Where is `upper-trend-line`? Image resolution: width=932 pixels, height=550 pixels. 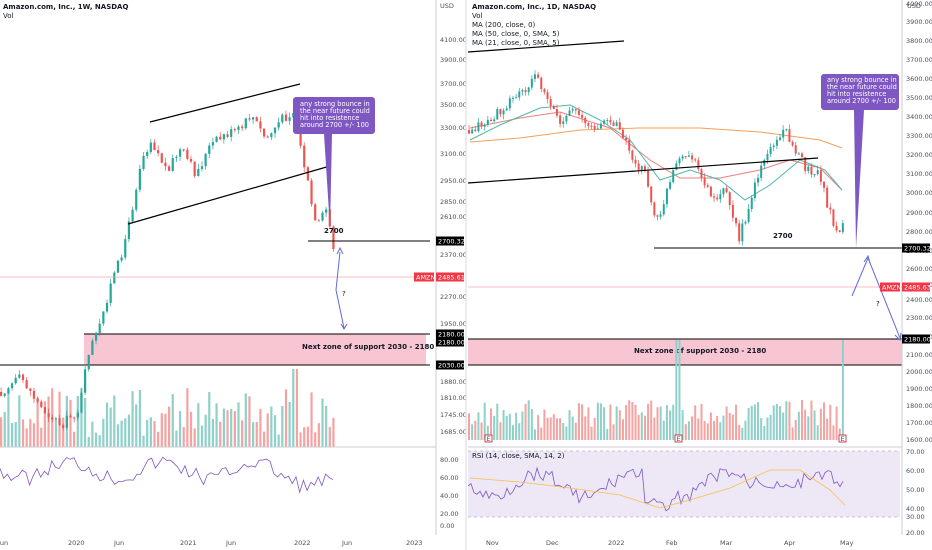
upper-trend-line is located at coordinates (546, 46).